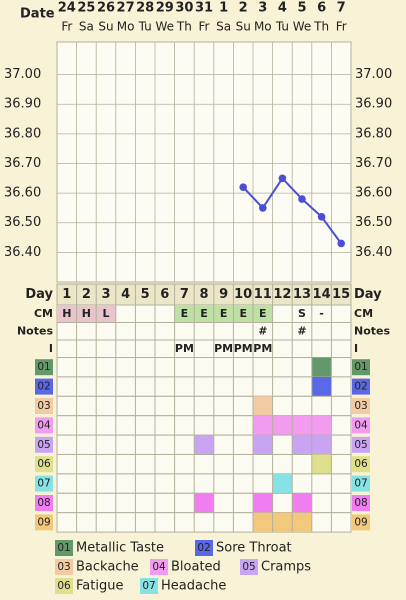  What do you see at coordinates (22, 133) in the screenshot?
I see `y-tick-label: 36.80` at bounding box center [22, 133].